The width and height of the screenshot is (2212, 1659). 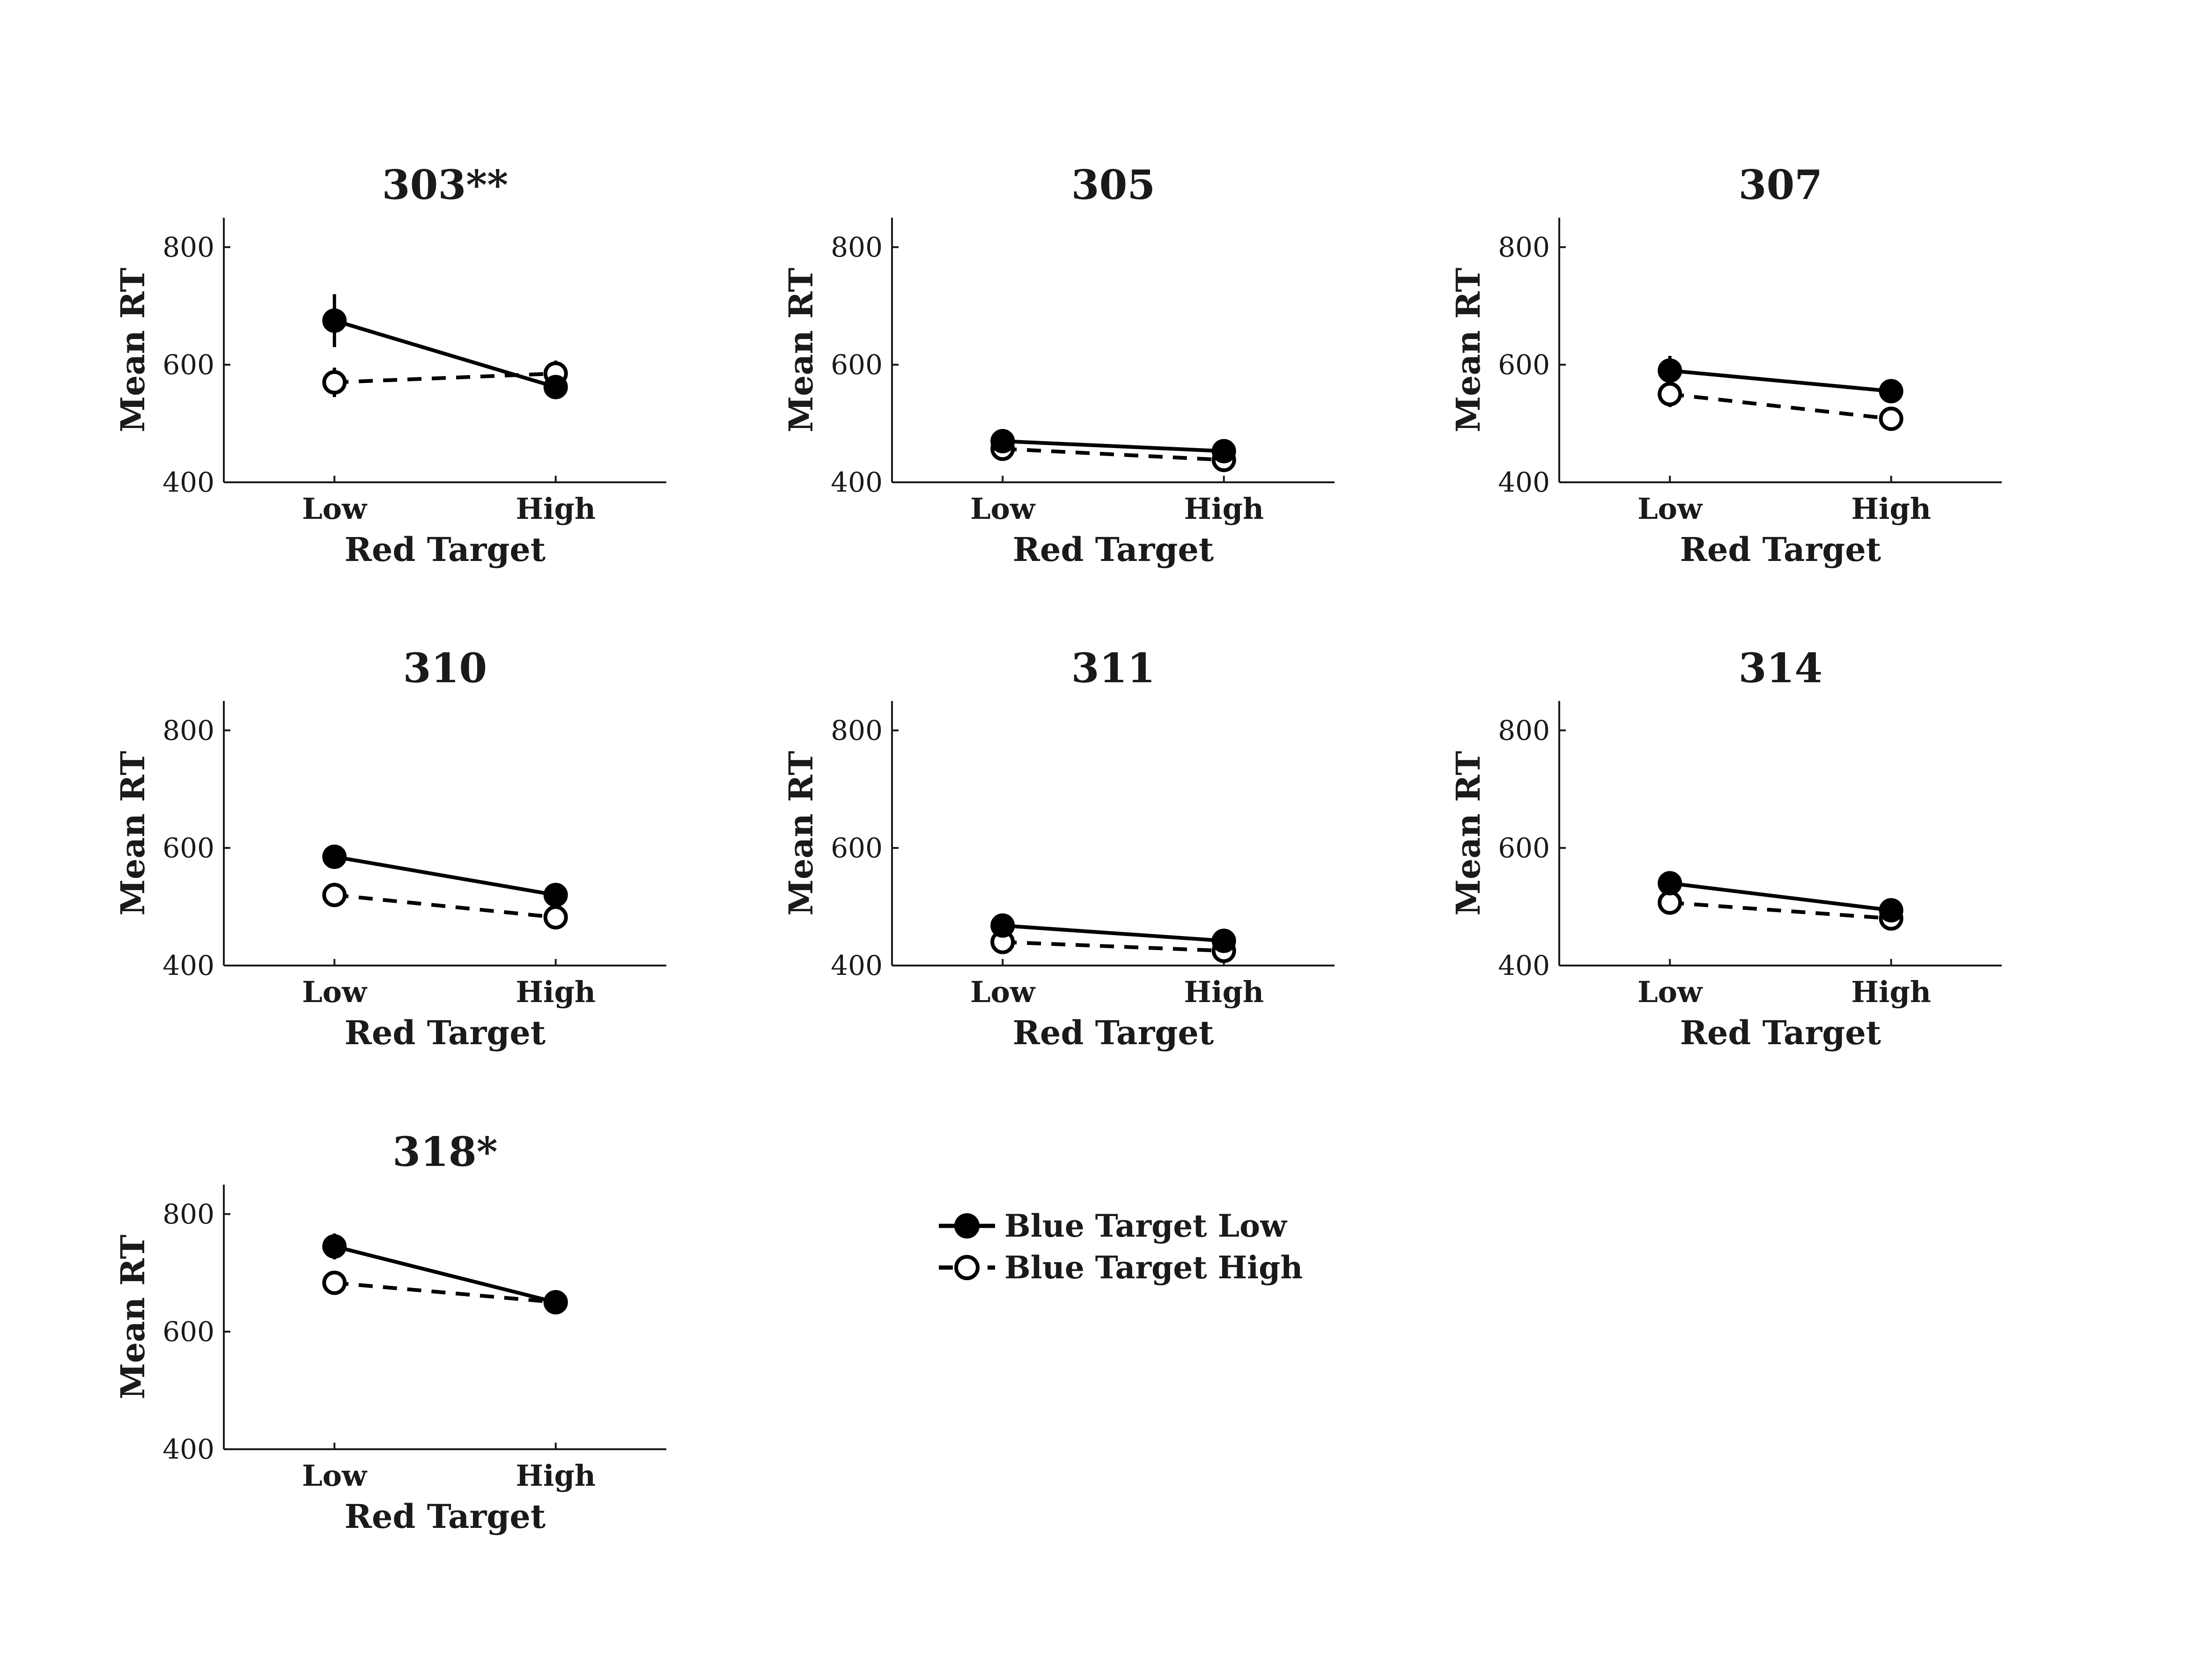 I want to click on legend: Blue Target Low Blue Target High, so click(x=1121, y=1247).